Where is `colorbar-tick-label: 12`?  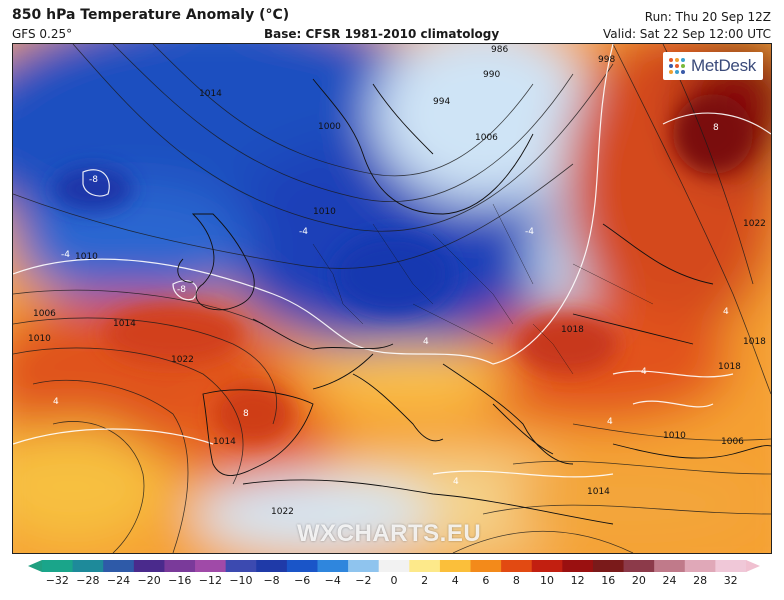 colorbar-tick-label: 12 is located at coordinates (577, 580).